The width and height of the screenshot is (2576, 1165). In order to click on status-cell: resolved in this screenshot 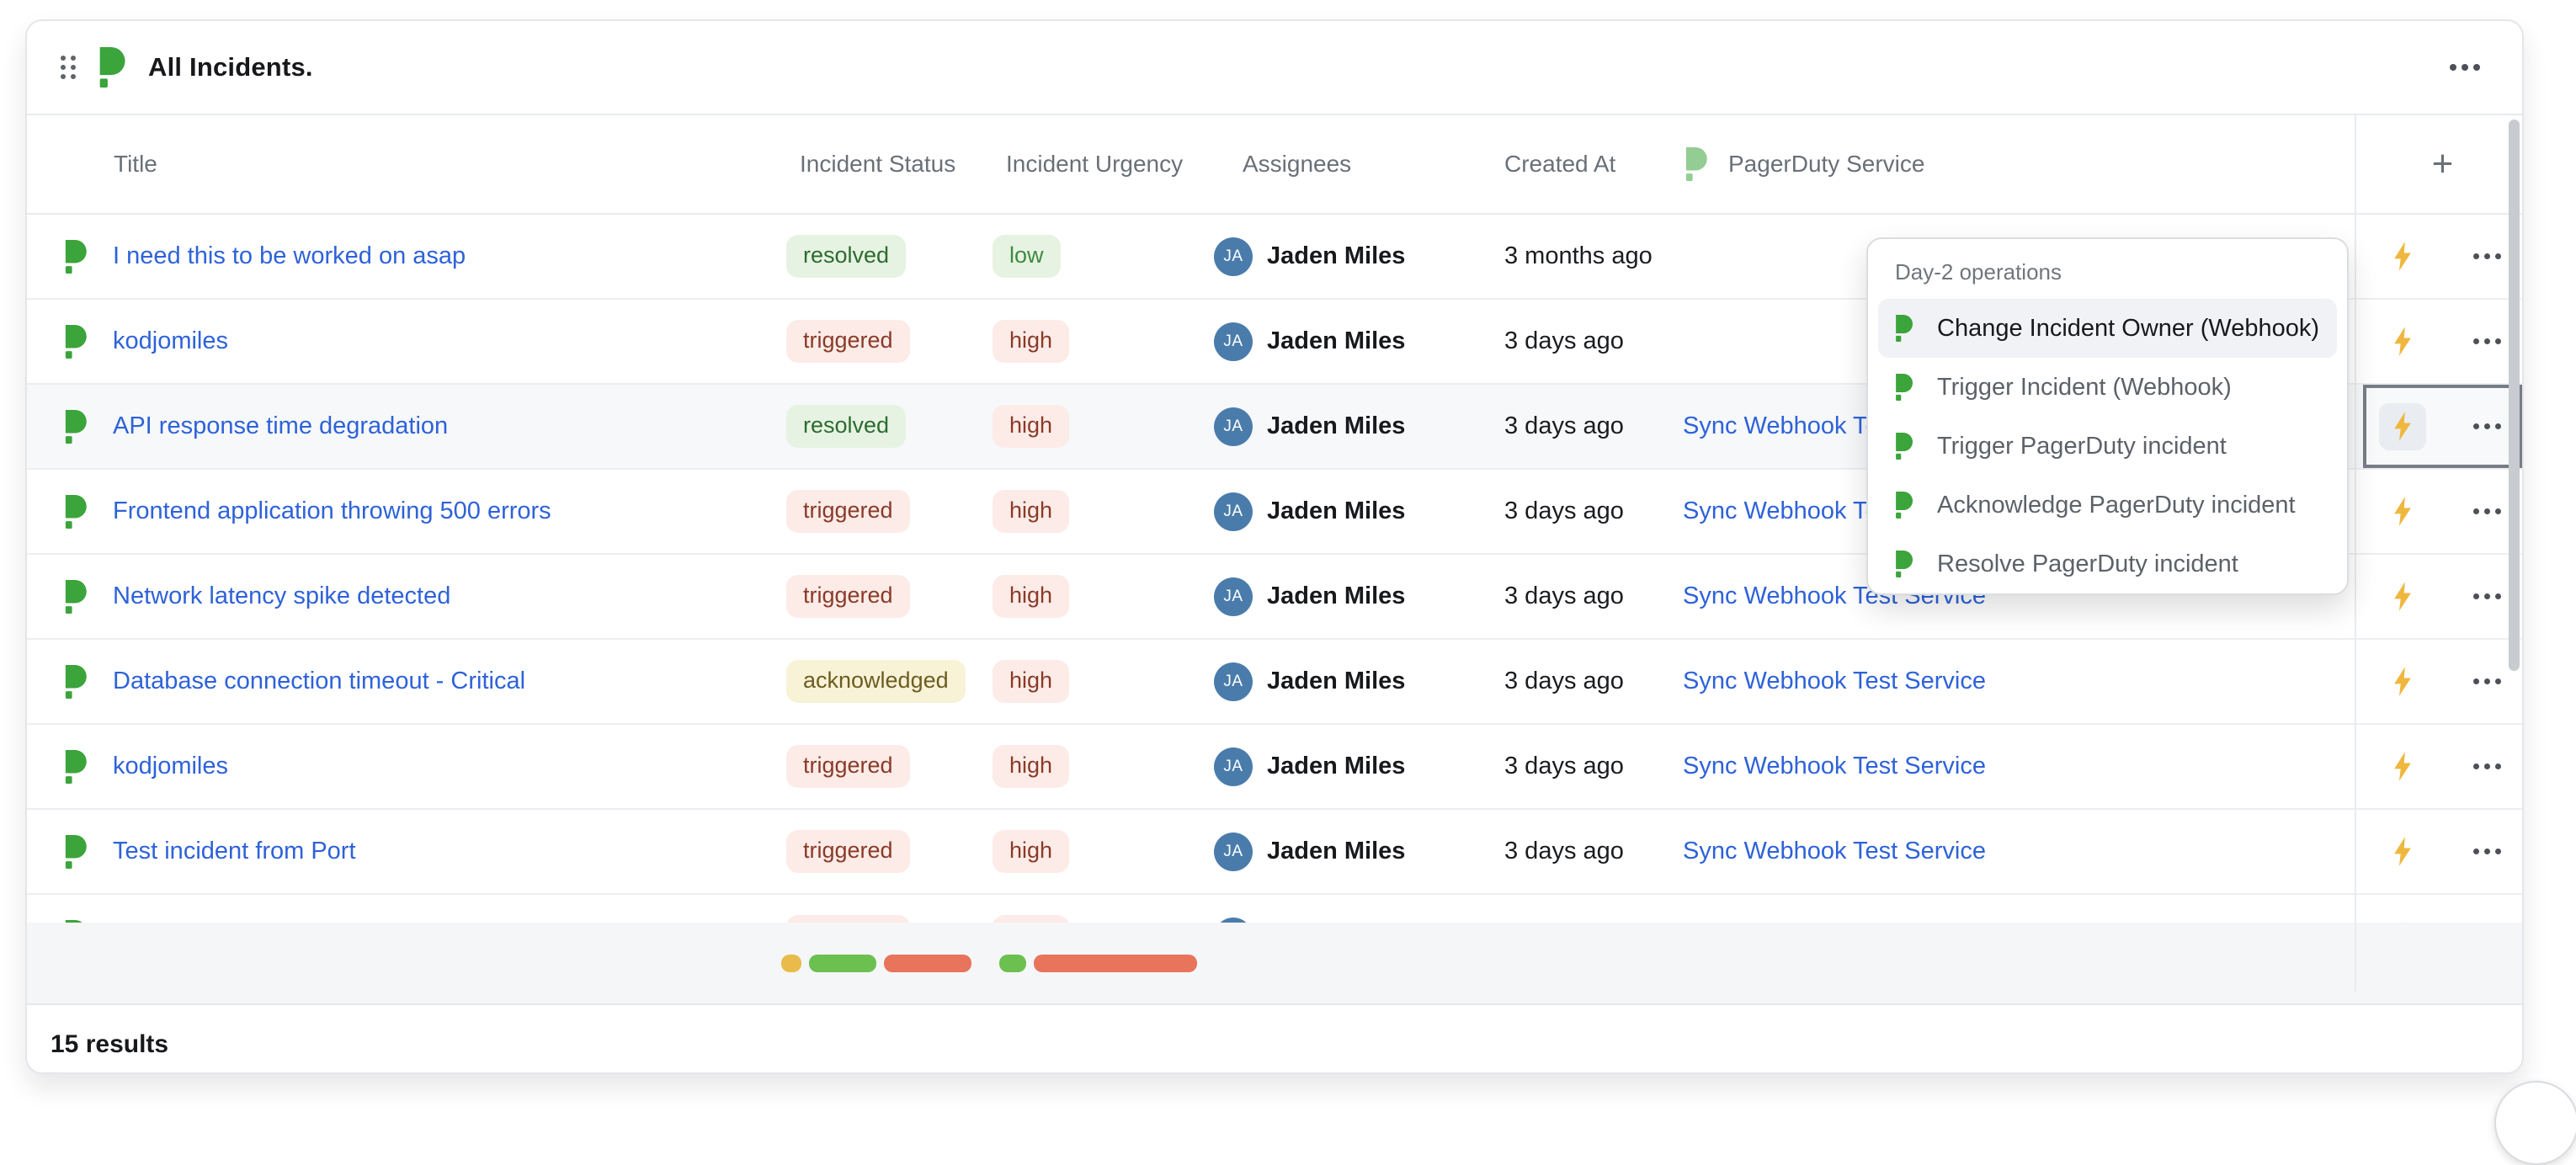, I will do `click(889, 426)`.